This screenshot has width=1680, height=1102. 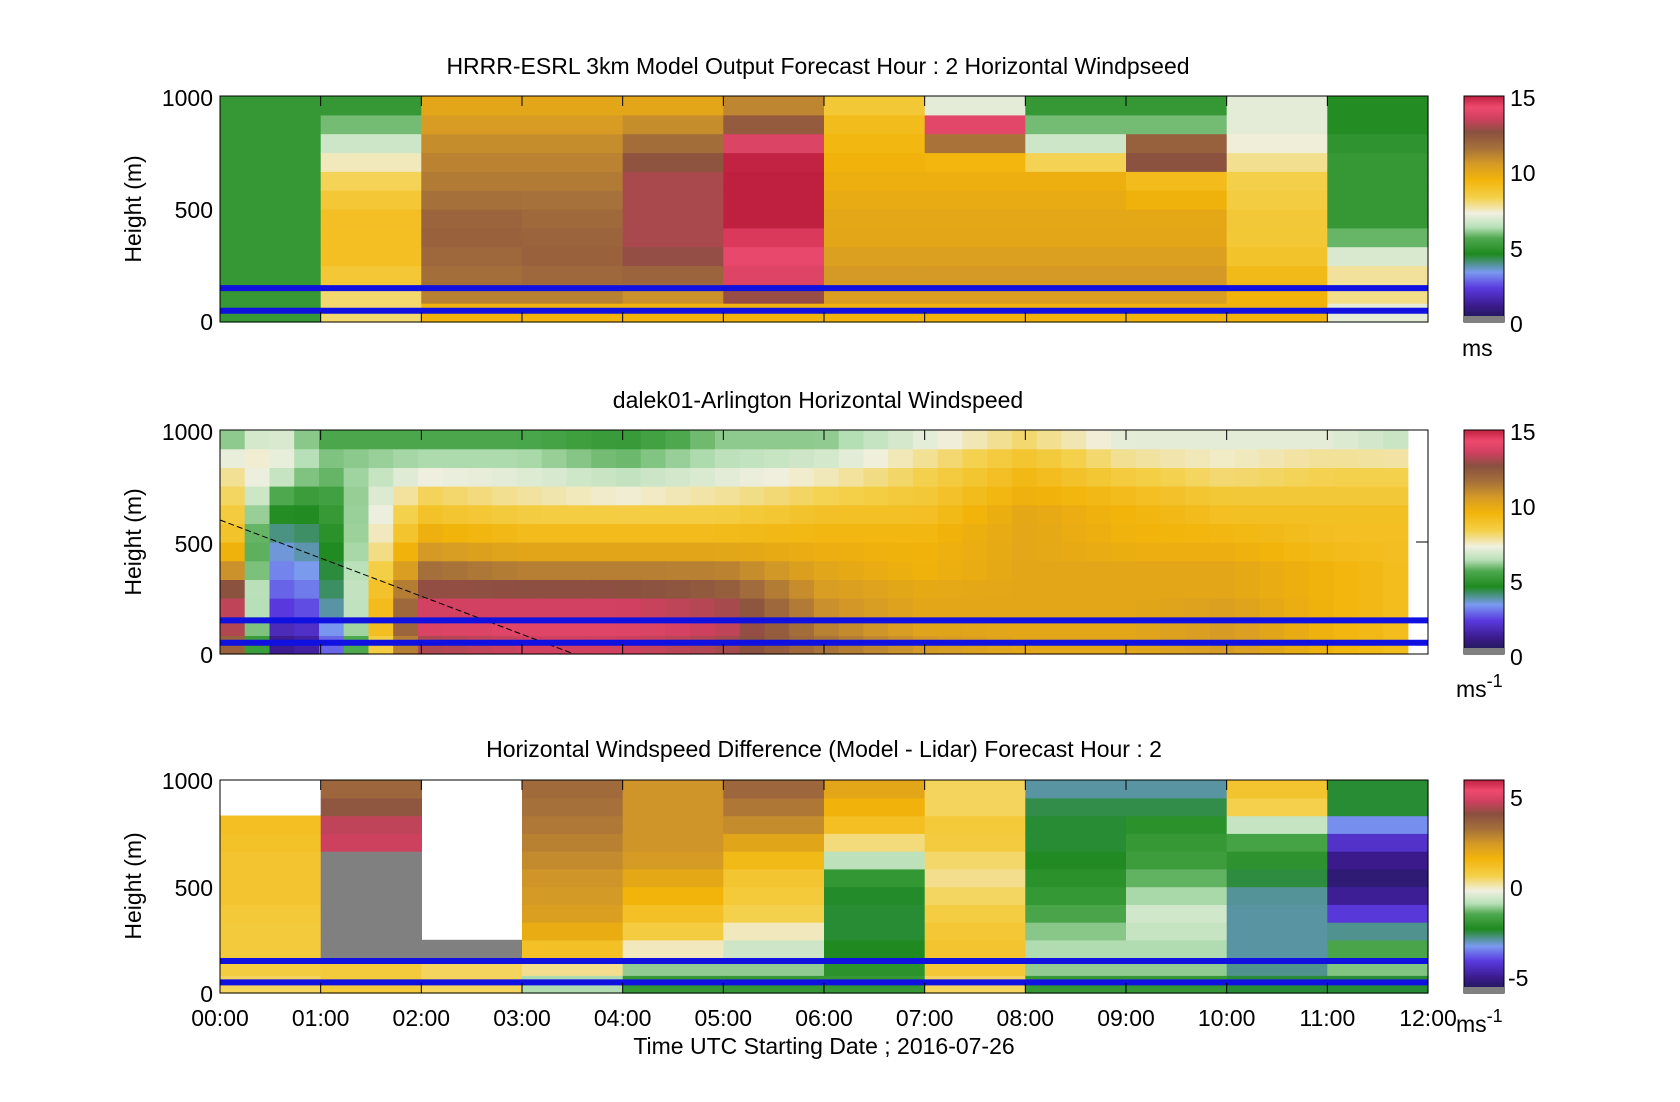 I want to click on y-tick-label: 500, so click(x=194, y=544).